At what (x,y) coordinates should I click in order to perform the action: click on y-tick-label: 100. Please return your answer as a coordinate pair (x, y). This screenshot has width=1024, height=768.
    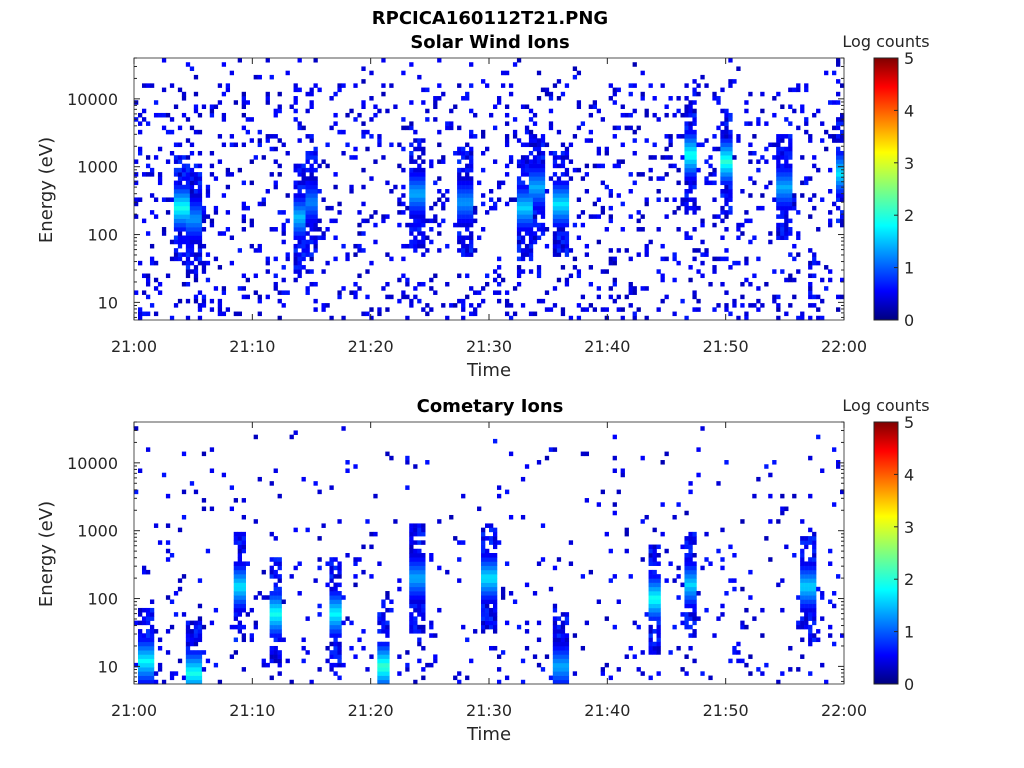
    Looking at the image, I should click on (102, 235).